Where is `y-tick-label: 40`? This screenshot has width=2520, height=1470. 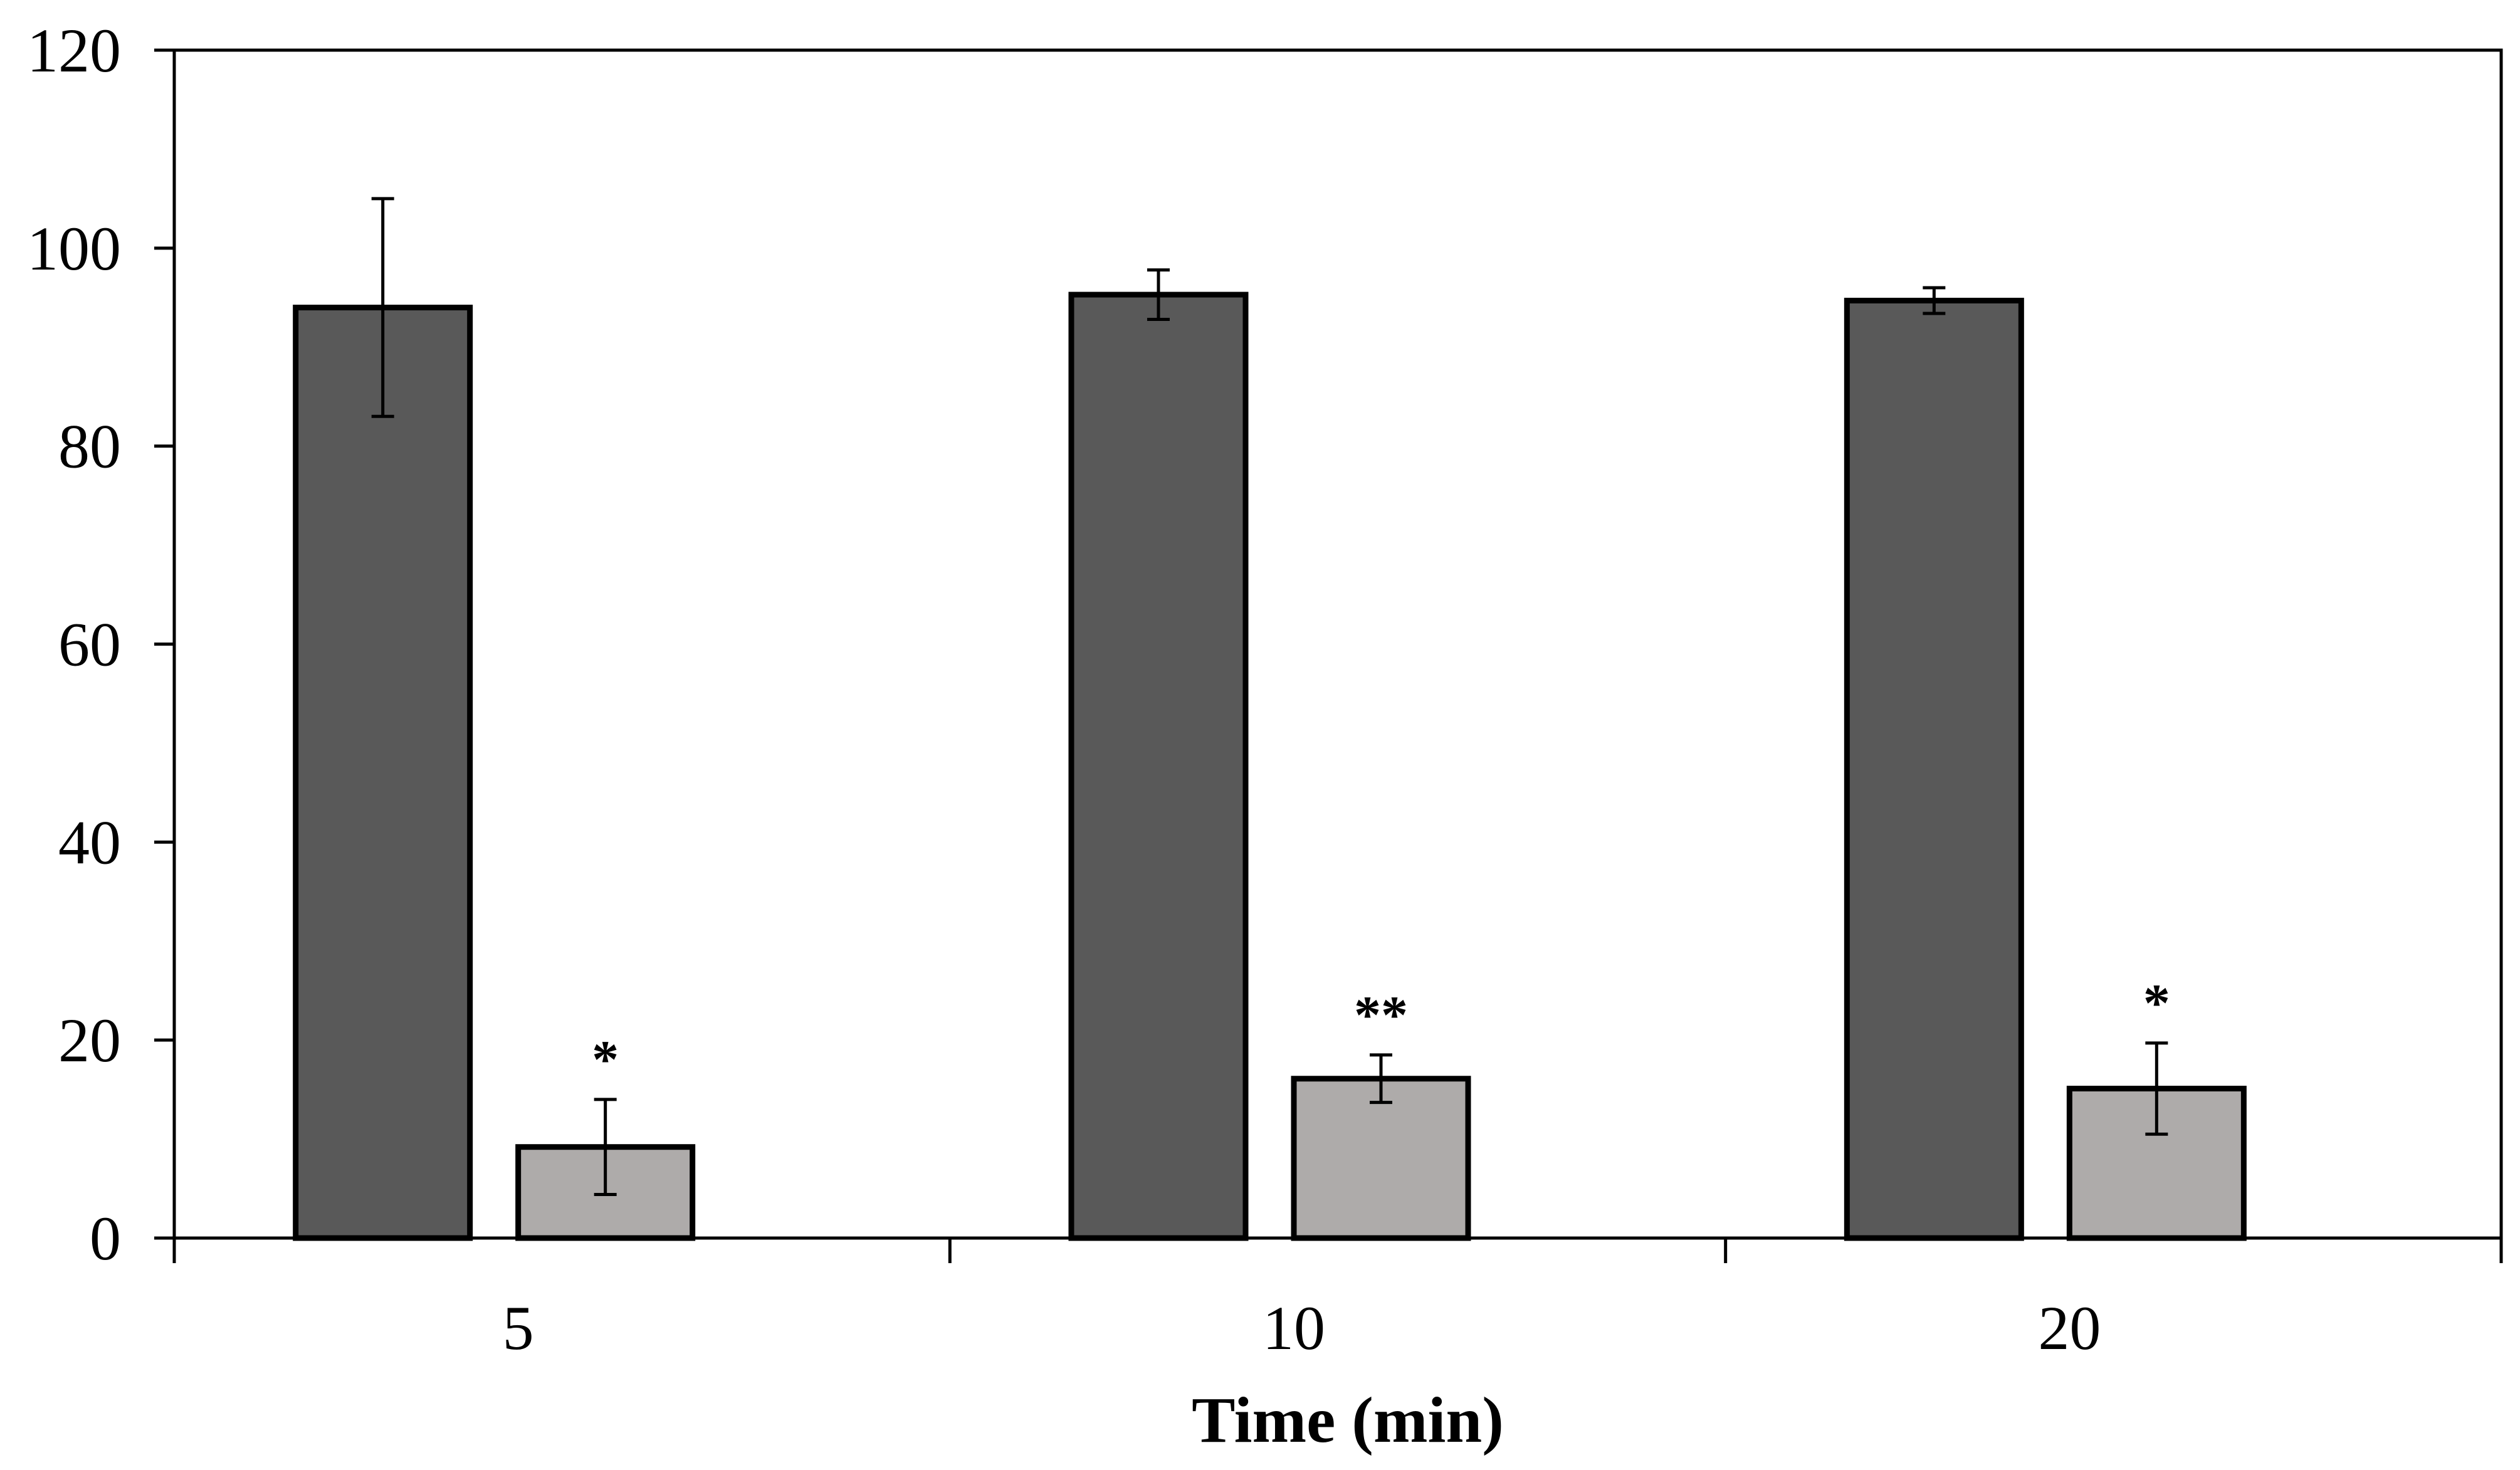
y-tick-label: 40 is located at coordinates (90, 842).